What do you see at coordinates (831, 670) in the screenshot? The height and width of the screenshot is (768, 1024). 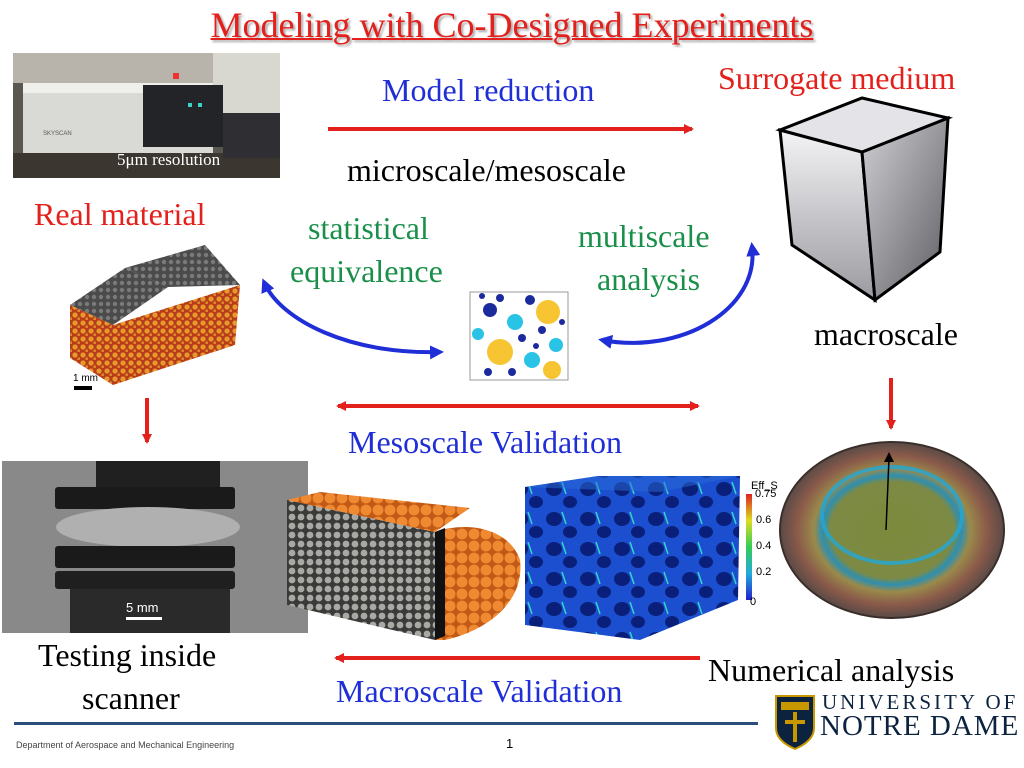 I see `numerical-analysis-label: Numerical analysis` at bounding box center [831, 670].